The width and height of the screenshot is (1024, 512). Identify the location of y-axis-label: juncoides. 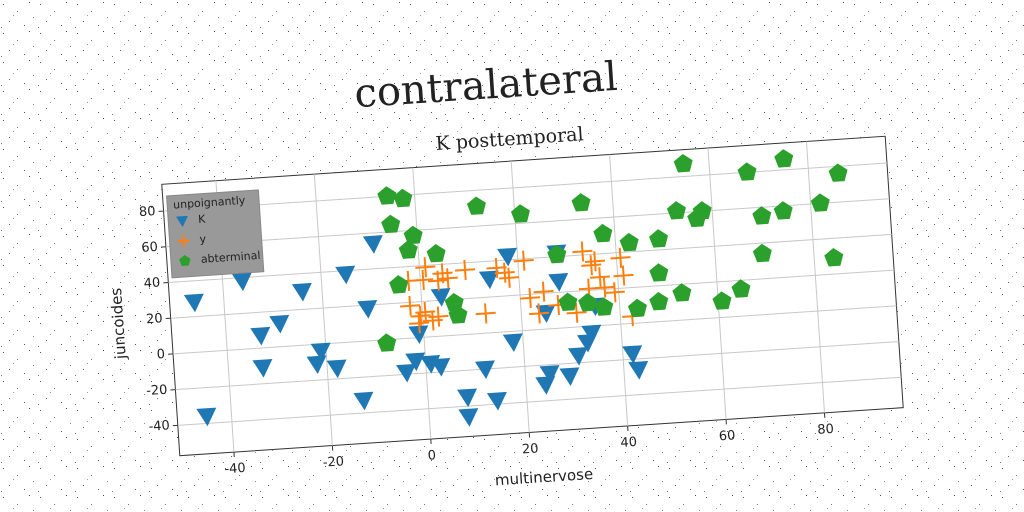
(118, 324).